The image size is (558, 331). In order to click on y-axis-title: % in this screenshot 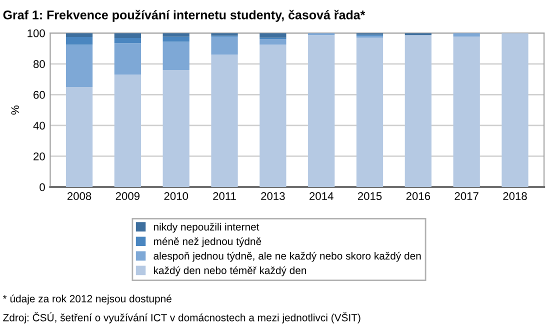, I will do `click(15, 110)`.